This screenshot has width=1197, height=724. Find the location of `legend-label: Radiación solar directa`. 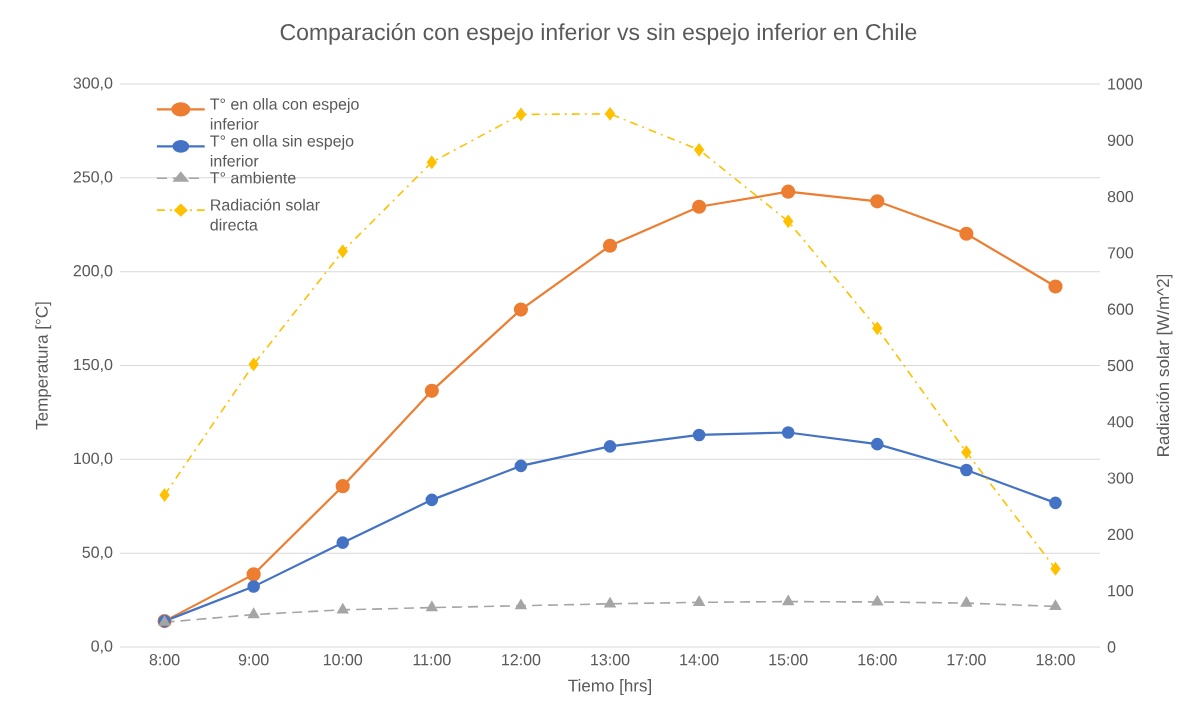

legend-label: Radiación solar directa is located at coordinates (265, 214).